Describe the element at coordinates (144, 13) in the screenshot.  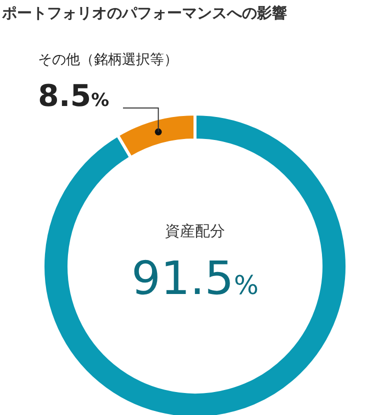
I see `chart-title: ポートフォリオのパフォーマンスへの影響` at that location.